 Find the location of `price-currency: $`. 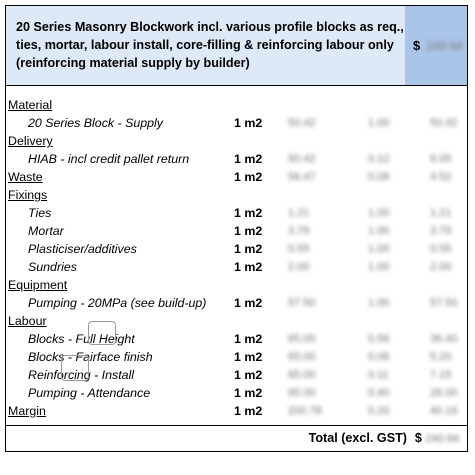

price-currency: $ is located at coordinates (417, 45).